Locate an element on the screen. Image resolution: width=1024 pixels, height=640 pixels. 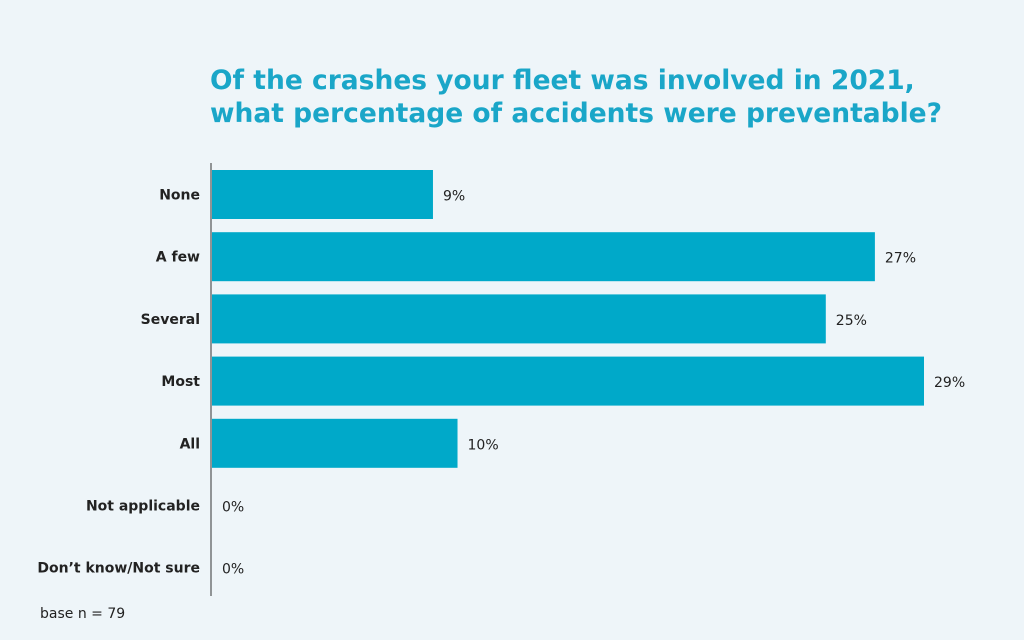
category-label: None is located at coordinates (179, 196).